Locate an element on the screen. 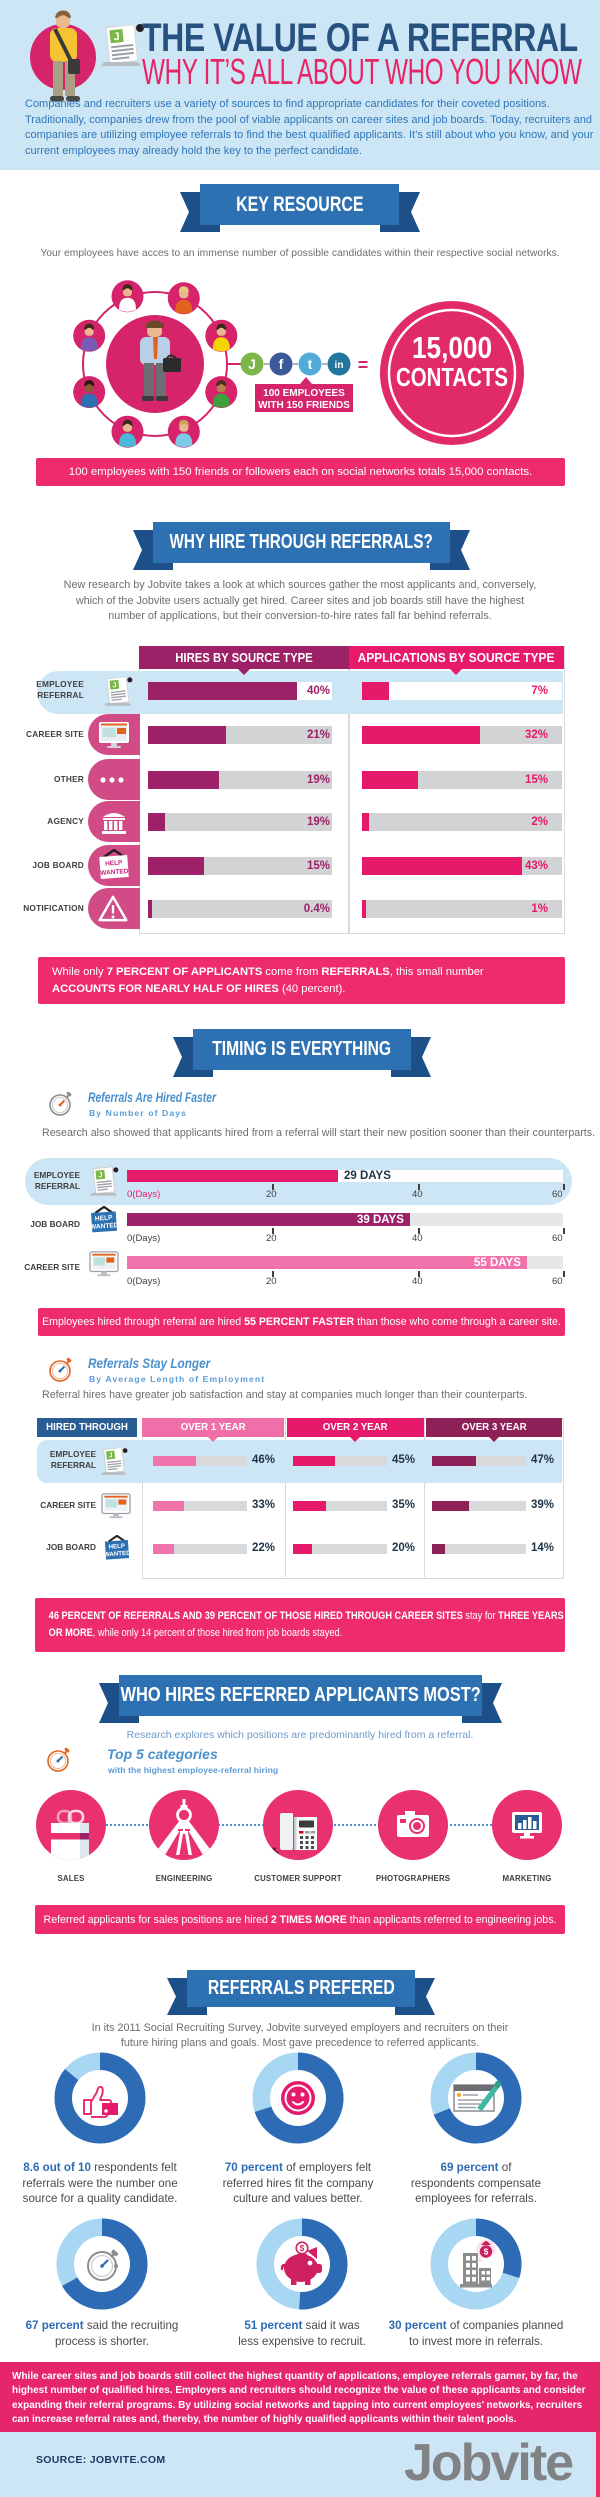  svg-text: CONTACTS is located at coordinates (452, 377).